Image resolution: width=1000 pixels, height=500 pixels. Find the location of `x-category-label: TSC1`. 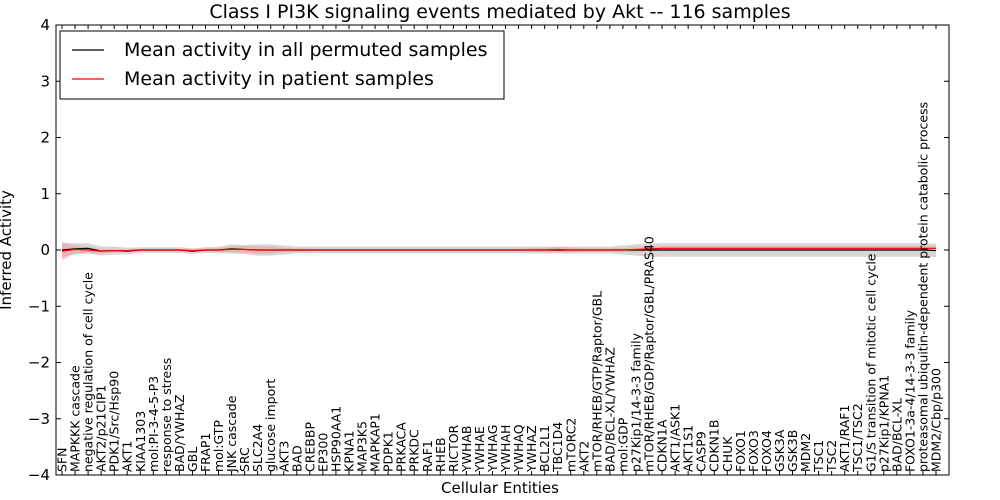

x-category-label: TSC1 is located at coordinates (818, 456).